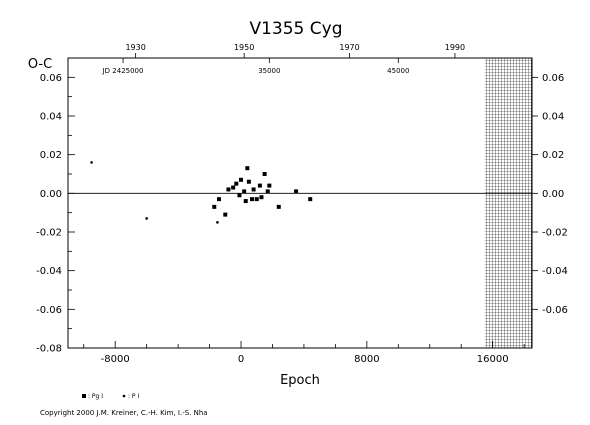  Describe the element at coordinates (123, 71) in the screenshot. I see `jd-tick-label: JD 2425000` at that location.